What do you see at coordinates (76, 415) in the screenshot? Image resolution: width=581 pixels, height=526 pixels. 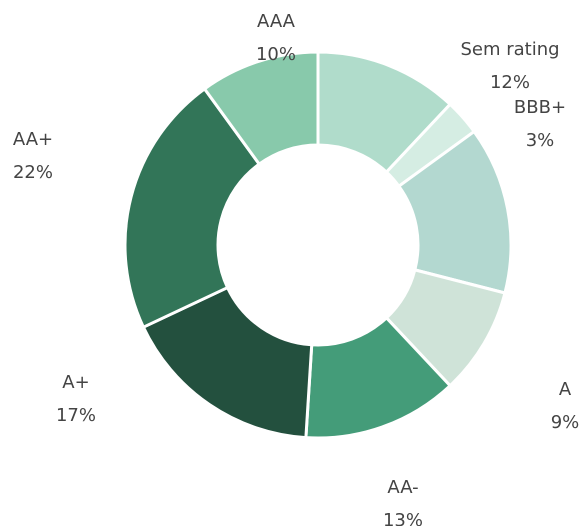 I see `slice-value-label: 17%` at bounding box center [76, 415].